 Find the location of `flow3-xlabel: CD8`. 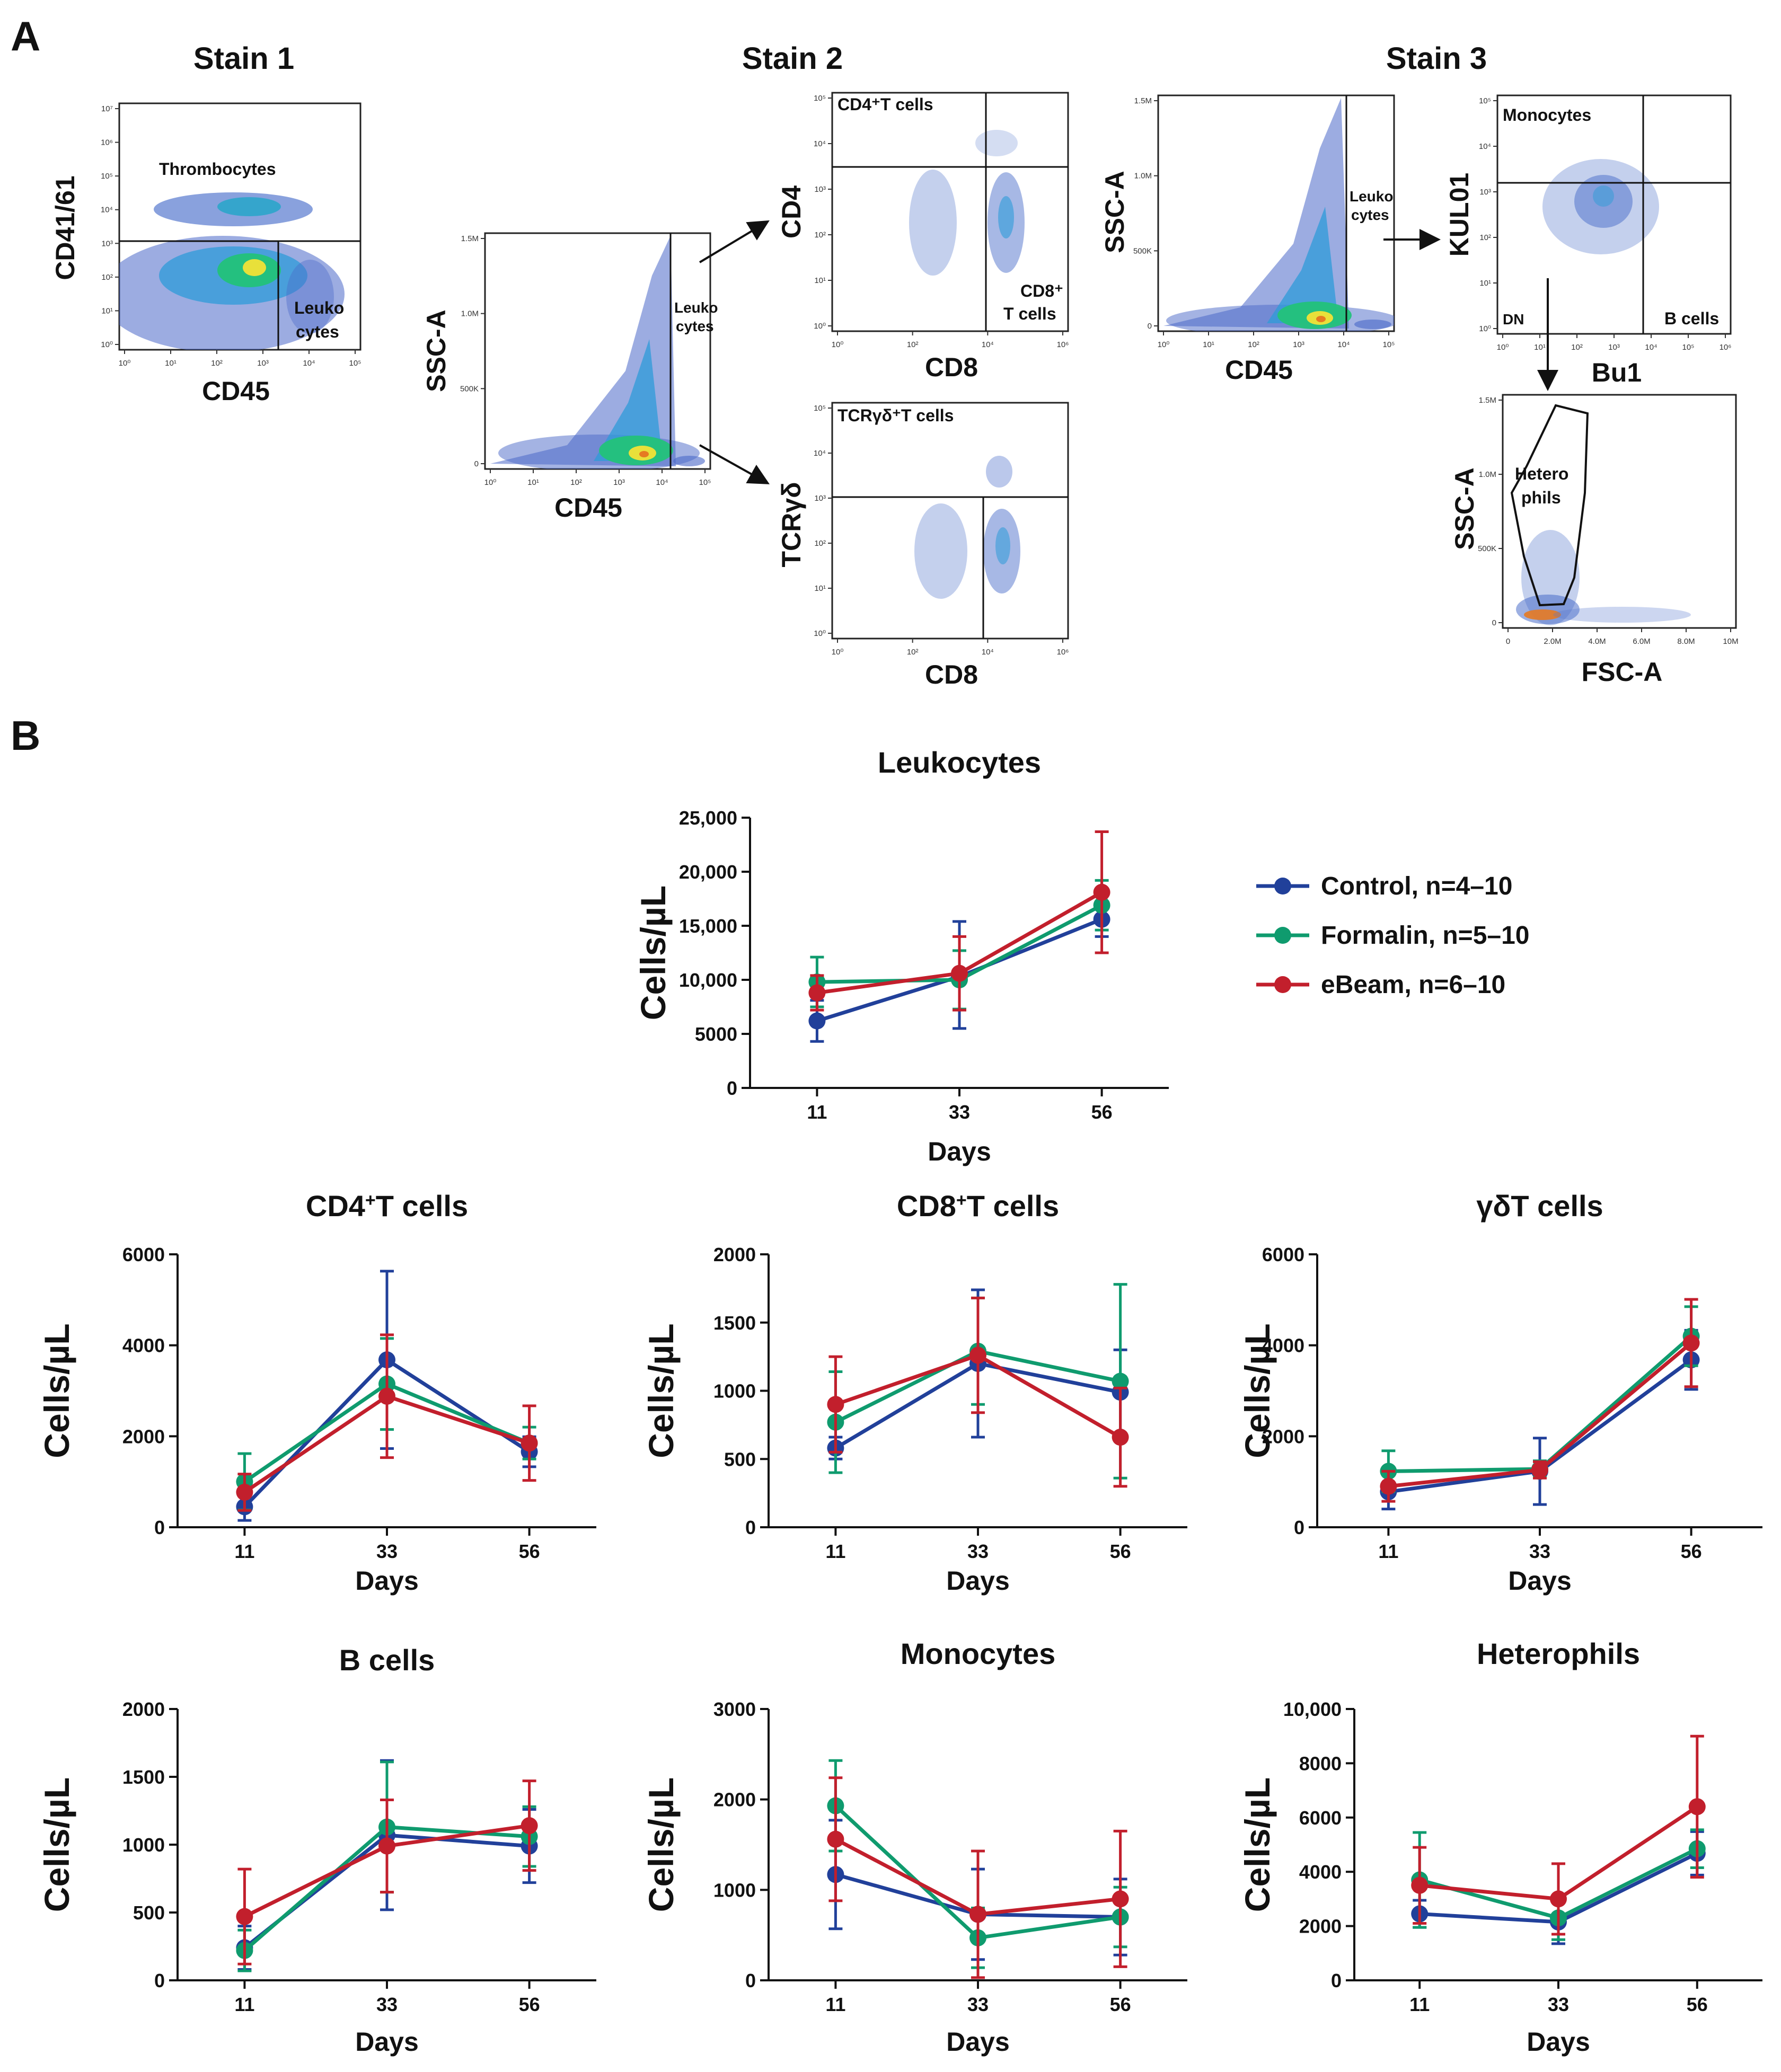

flow3-xlabel: CD8 is located at coordinates (951, 367).